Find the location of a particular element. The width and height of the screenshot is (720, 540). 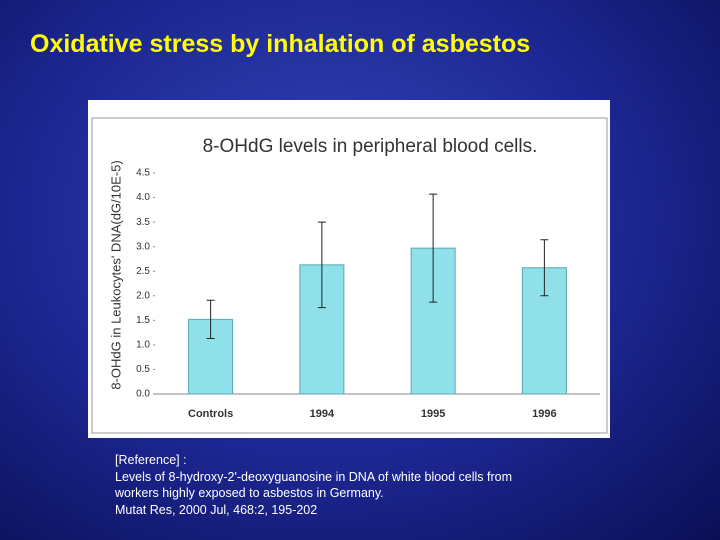

x-tick-label: 1995 is located at coordinates (433, 414).